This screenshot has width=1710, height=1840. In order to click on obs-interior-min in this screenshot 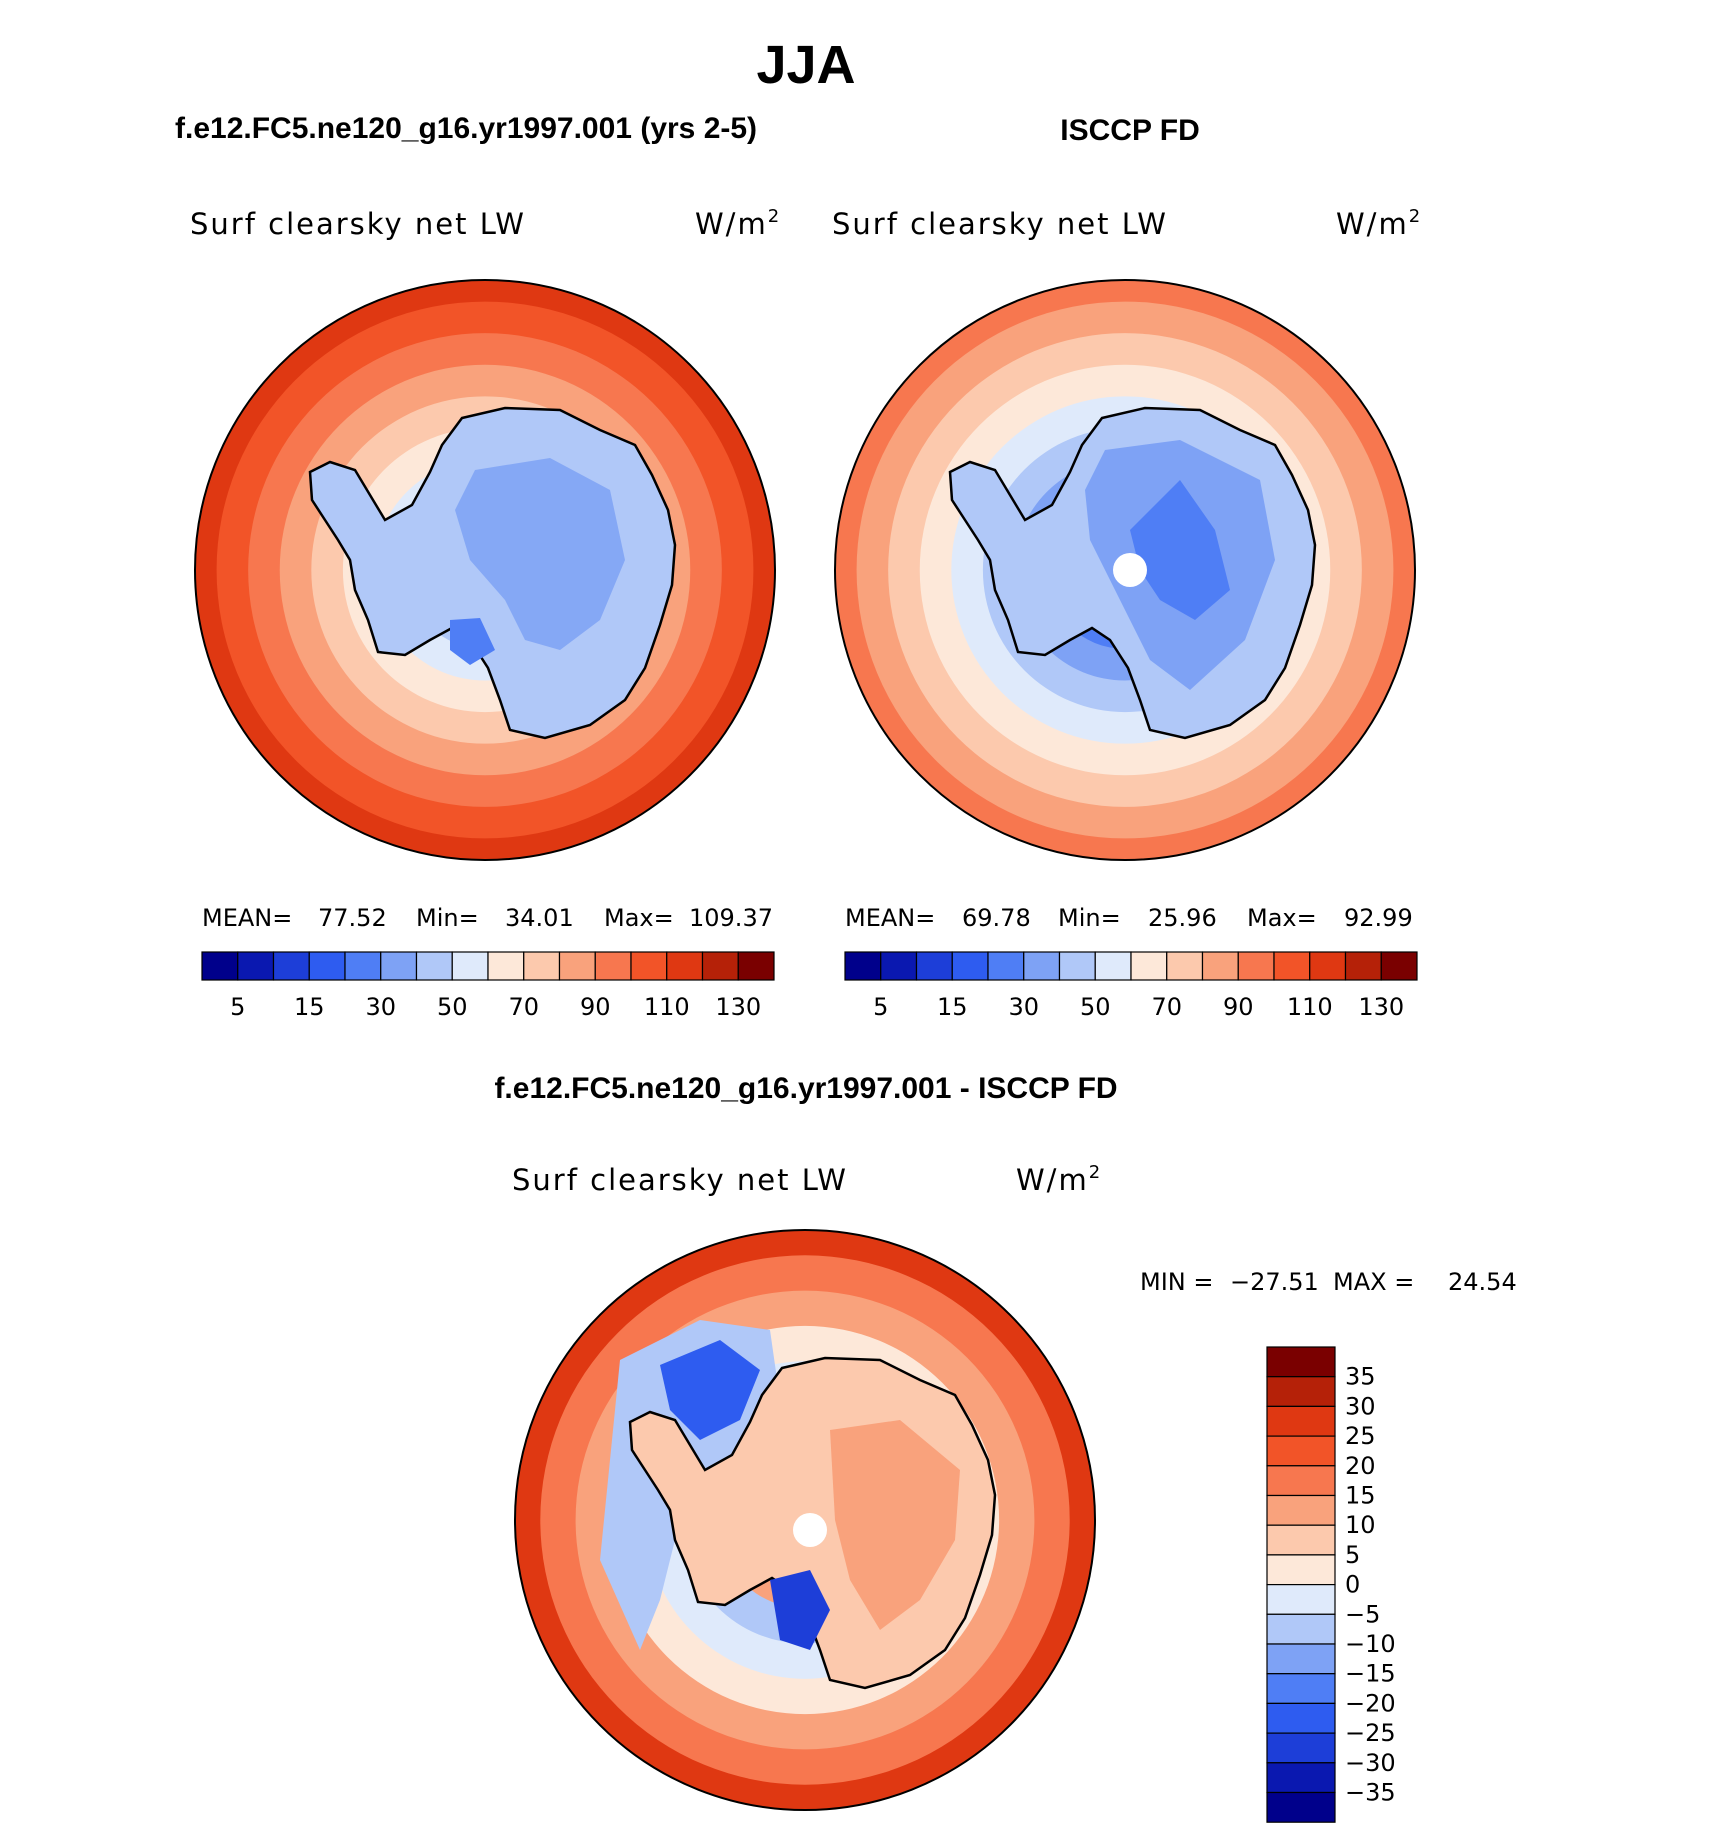, I will do `click(1180, 550)`.